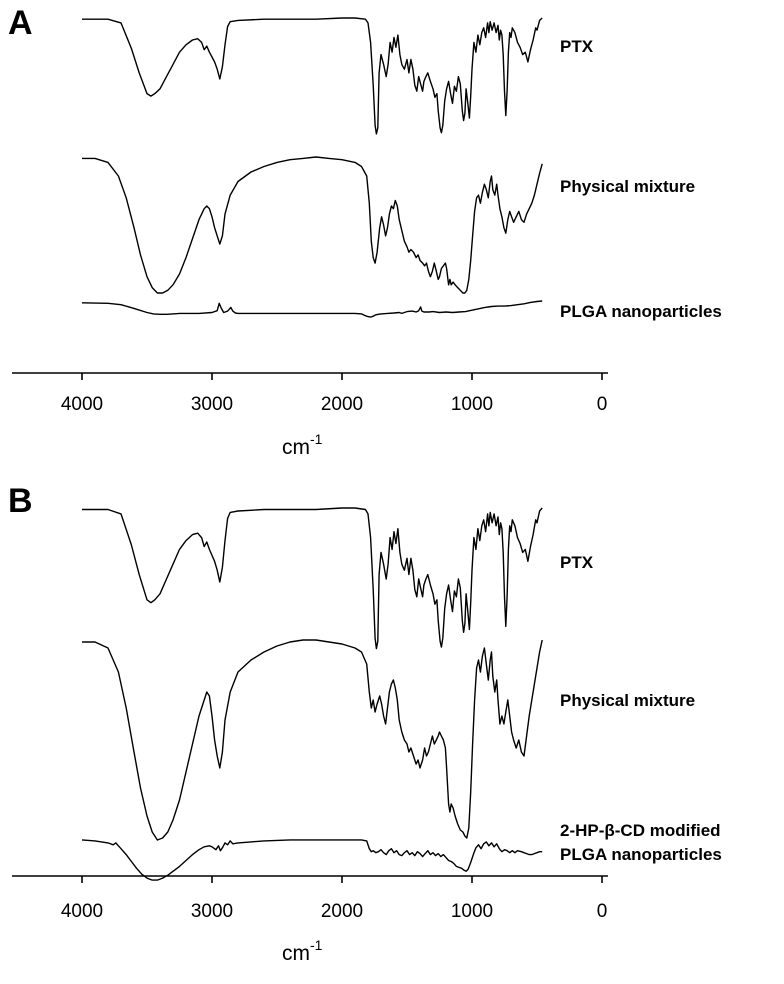  What do you see at coordinates (602, 404) in the screenshot?
I see `panel-a-x-tick-label-5: 0` at bounding box center [602, 404].